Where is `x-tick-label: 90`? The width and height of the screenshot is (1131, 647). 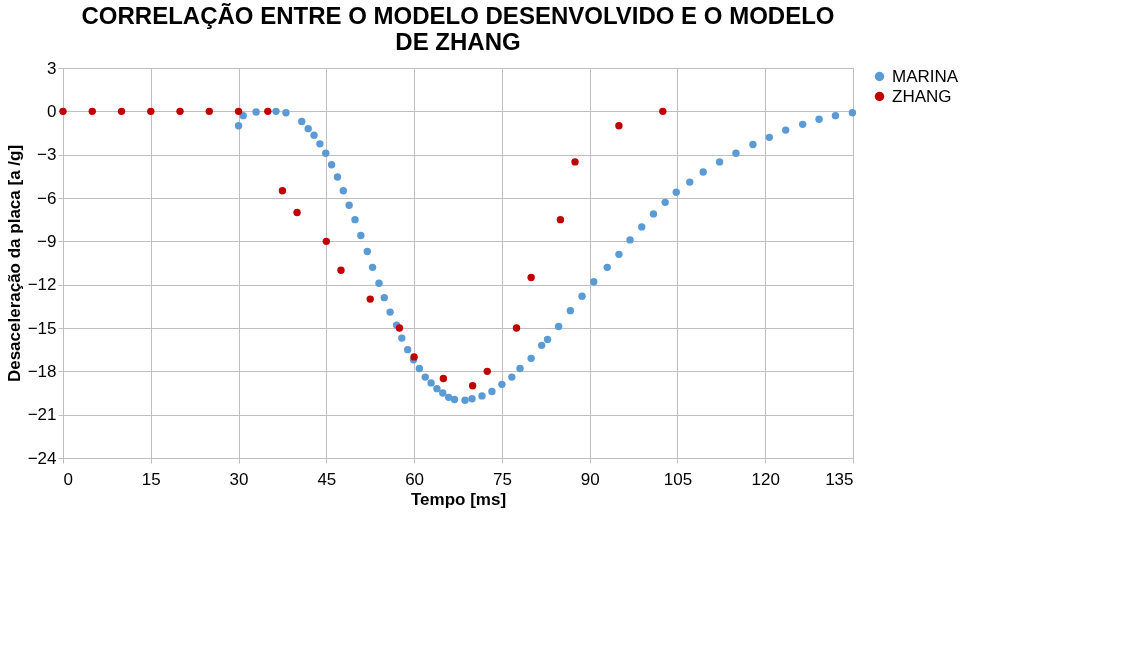
x-tick-label: 90 is located at coordinates (590, 479).